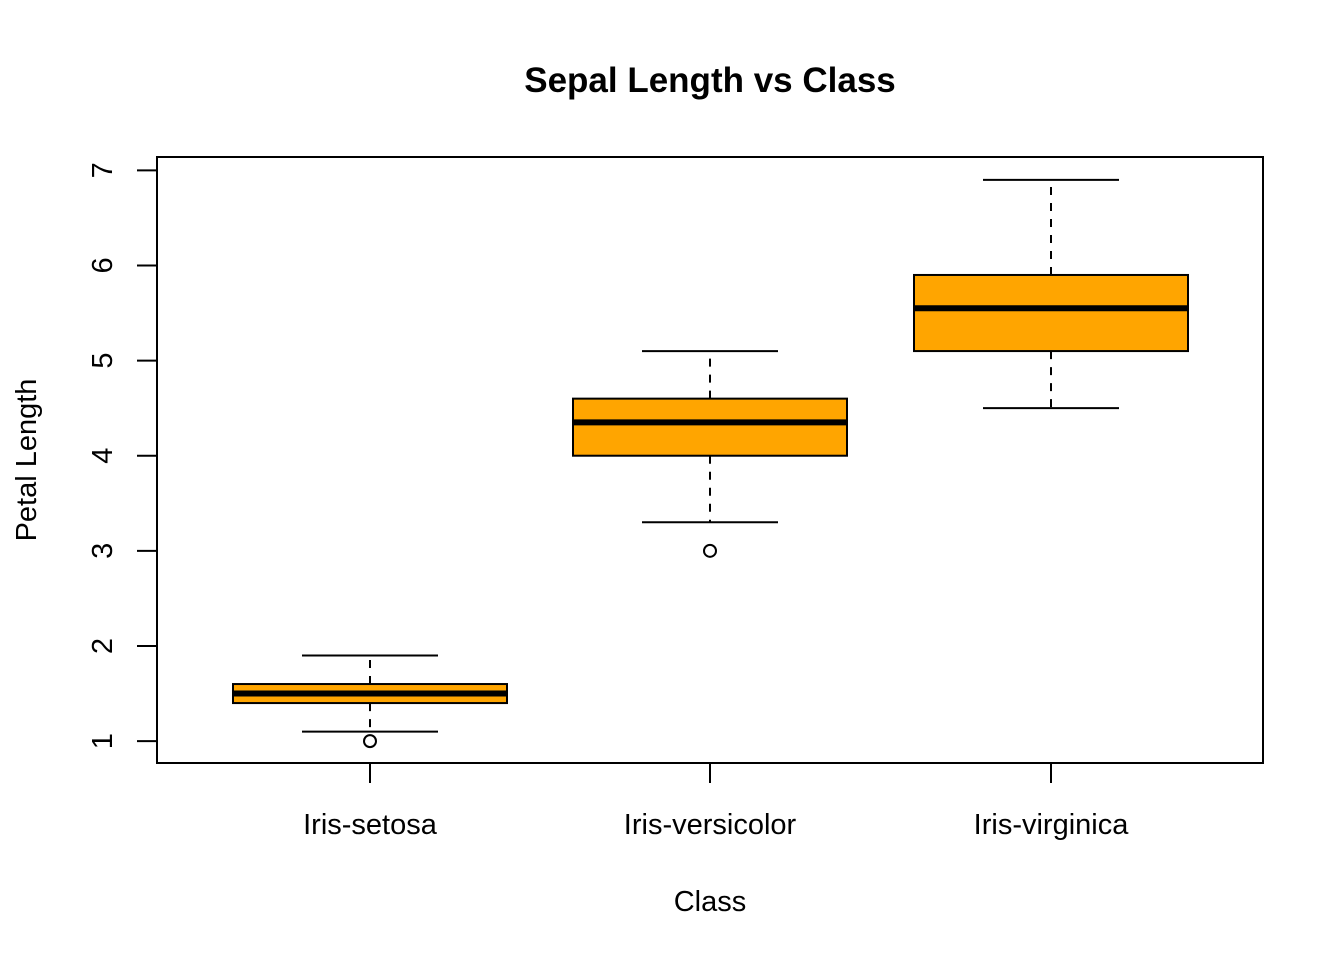 The width and height of the screenshot is (1344, 960). Describe the element at coordinates (103, 551) in the screenshot. I see `y-tick-label: 3` at that location.